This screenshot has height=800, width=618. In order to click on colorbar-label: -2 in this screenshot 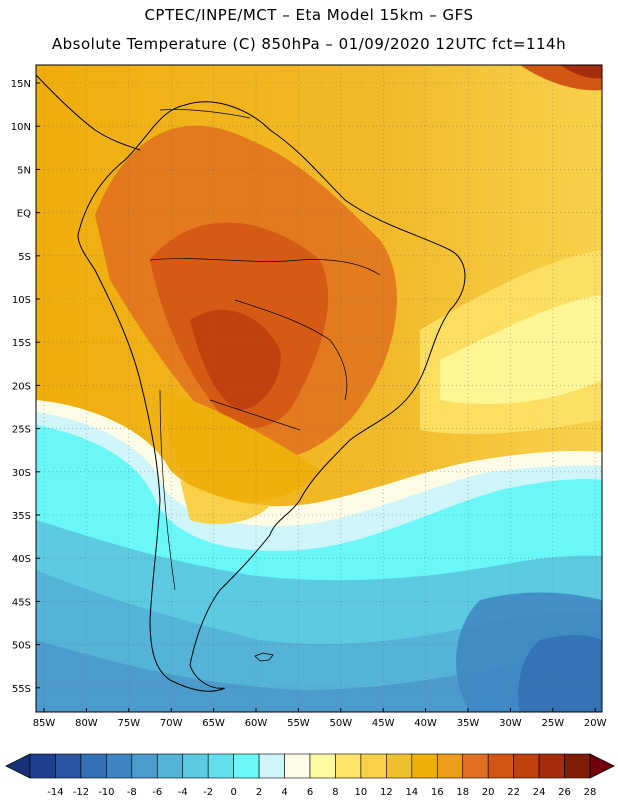, I will do `click(208, 792)`.